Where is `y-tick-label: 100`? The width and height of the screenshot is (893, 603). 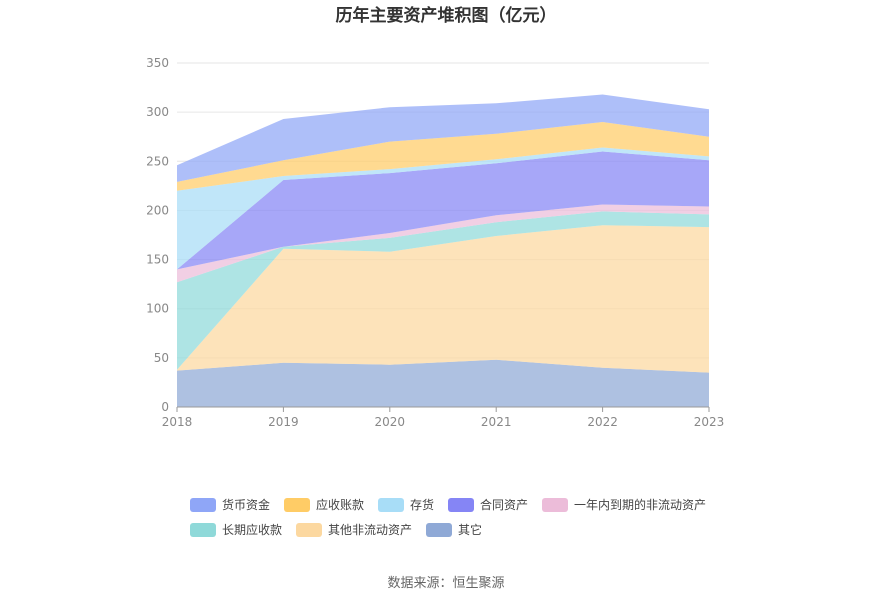 y-tick-label: 100 is located at coordinates (157, 309).